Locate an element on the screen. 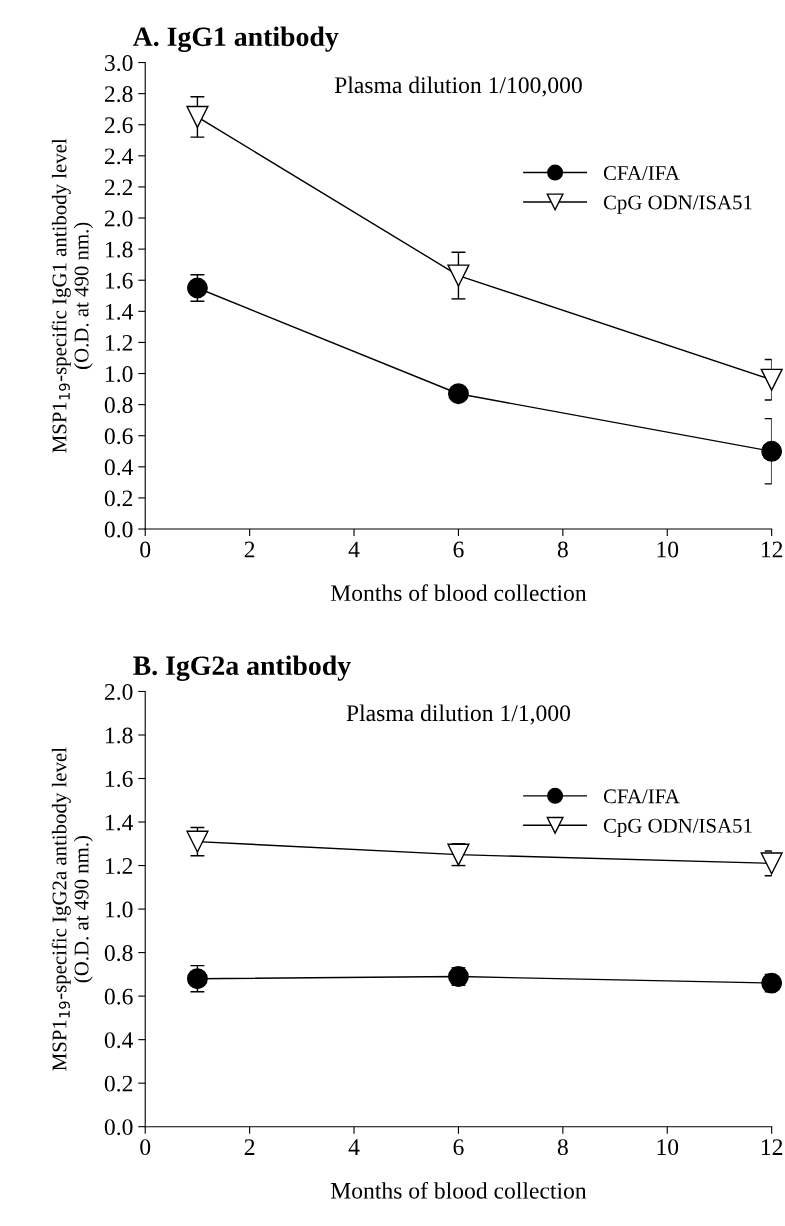 The height and width of the screenshot is (1226, 785). y-tick-label: 2.2 is located at coordinates (118, 187).